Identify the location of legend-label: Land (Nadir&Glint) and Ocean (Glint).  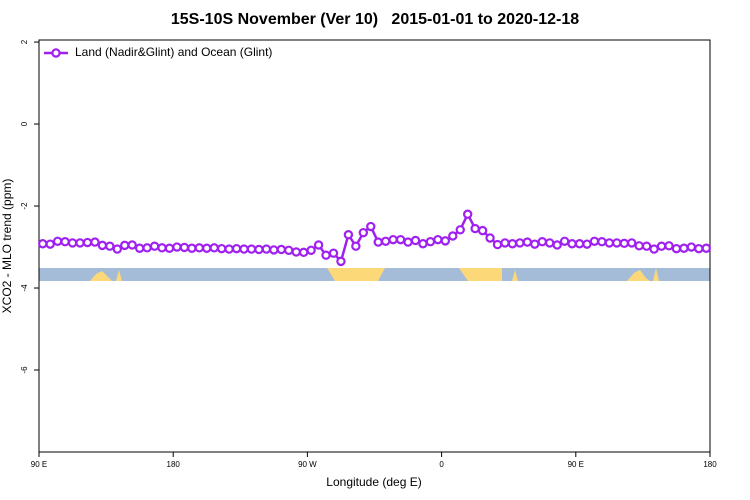
(173, 52).